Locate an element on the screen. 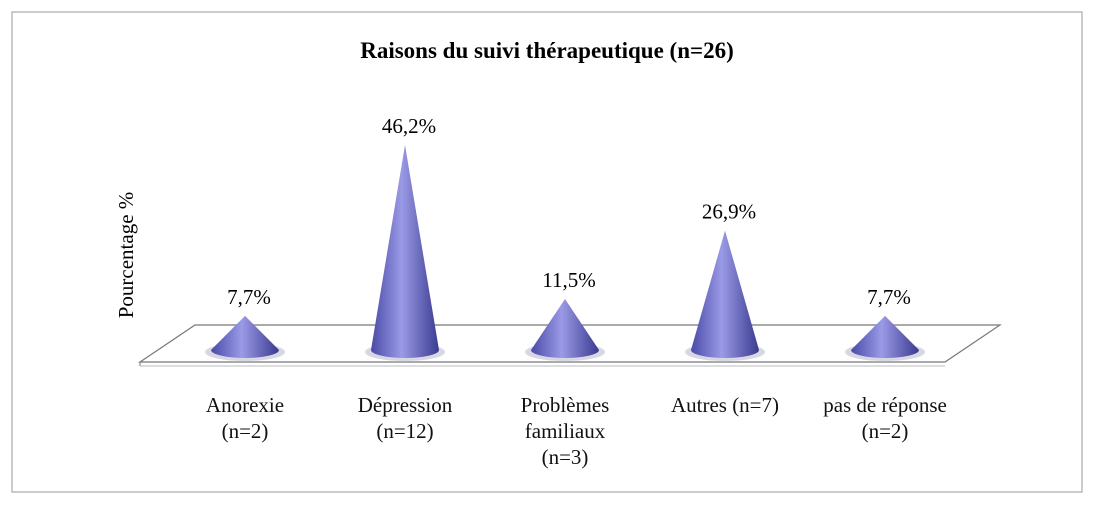 The height and width of the screenshot is (506, 1094). x-tick-label: Problèmes familiaux (n=3) is located at coordinates (565, 431).